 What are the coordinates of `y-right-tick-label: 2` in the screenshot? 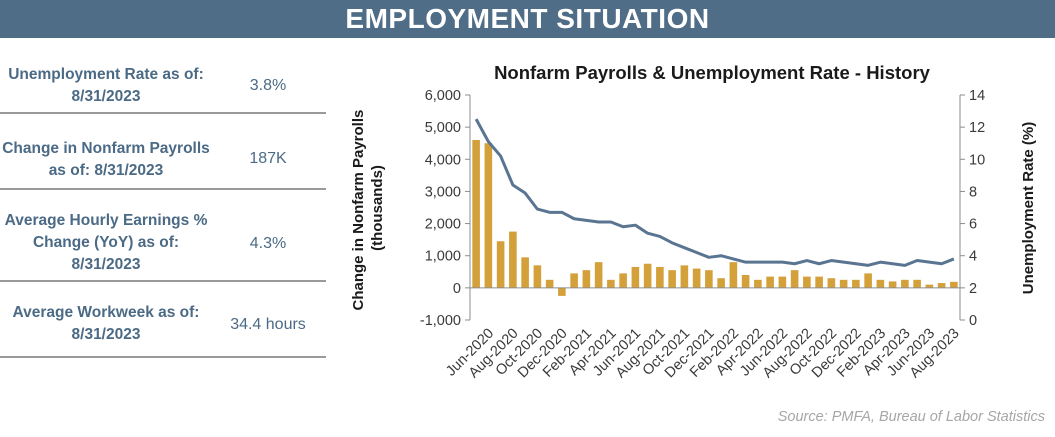 It's located at (973, 289).